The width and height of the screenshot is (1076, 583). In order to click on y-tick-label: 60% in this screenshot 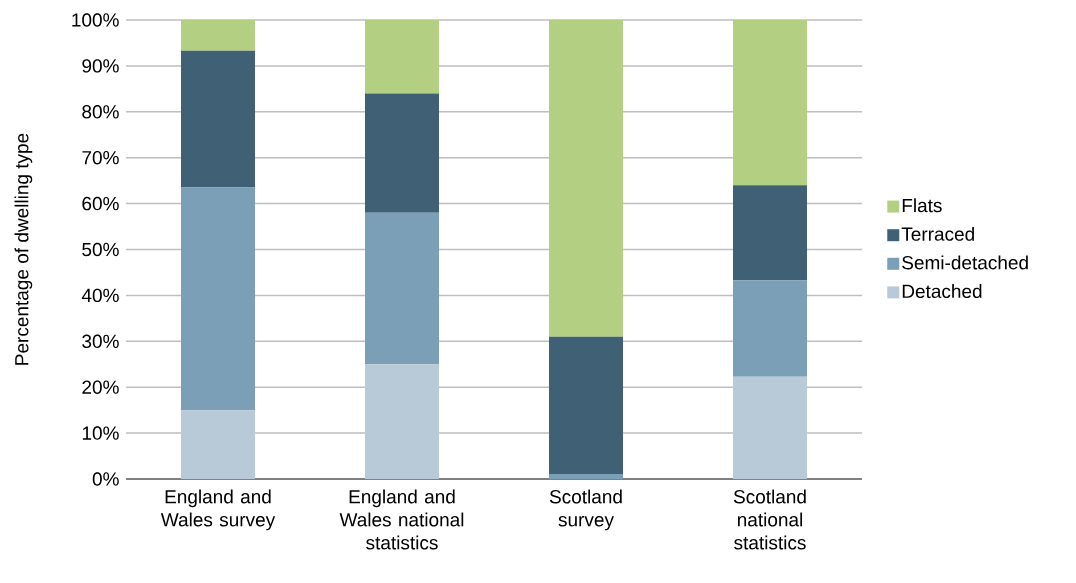, I will do `click(100, 203)`.